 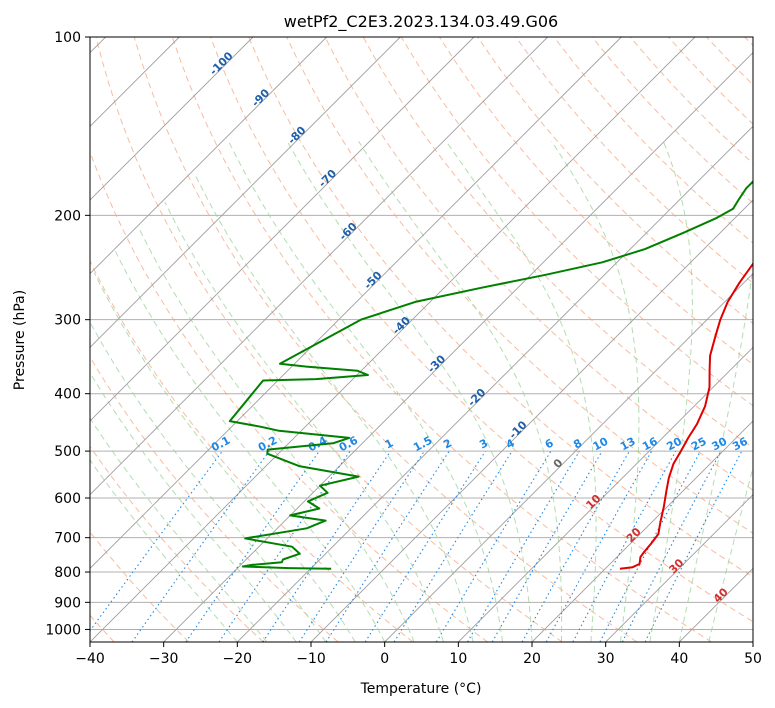 I want to click on x-tick-label: −20, so click(x=238, y=659).